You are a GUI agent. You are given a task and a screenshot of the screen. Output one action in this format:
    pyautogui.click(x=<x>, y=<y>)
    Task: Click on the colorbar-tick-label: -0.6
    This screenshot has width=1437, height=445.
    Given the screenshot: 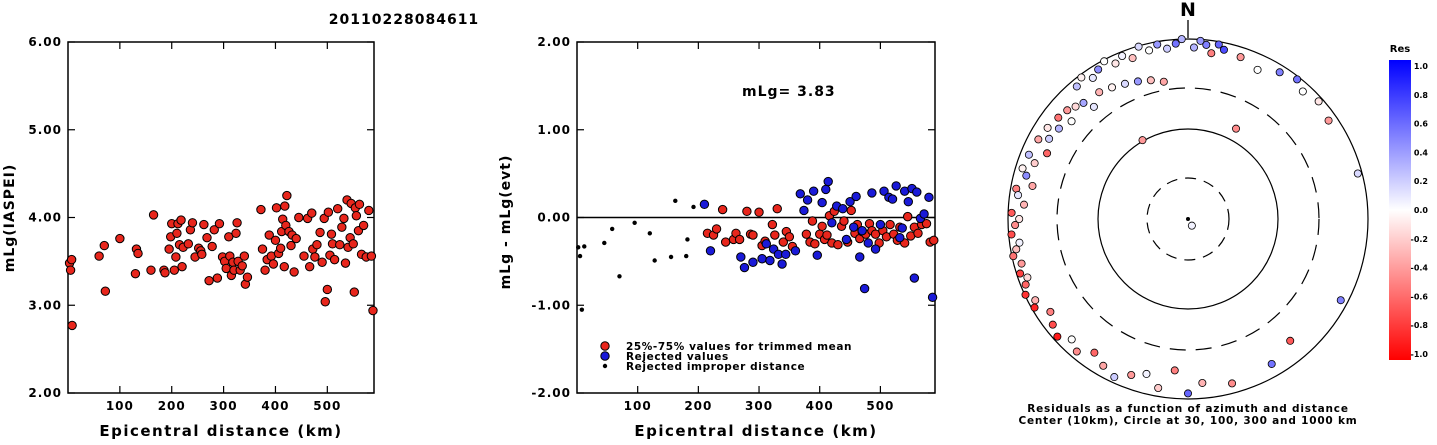 What is the action you would take?
    pyautogui.click(x=1420, y=296)
    